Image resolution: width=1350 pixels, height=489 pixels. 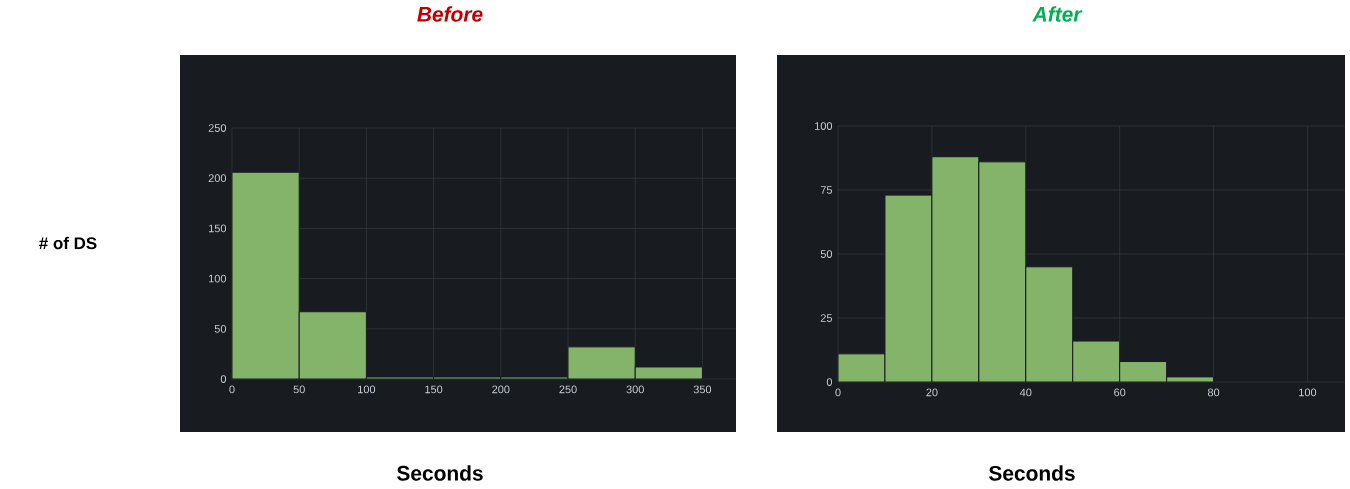 What do you see at coordinates (826, 318) in the screenshot?
I see `y-tick-label: 25` at bounding box center [826, 318].